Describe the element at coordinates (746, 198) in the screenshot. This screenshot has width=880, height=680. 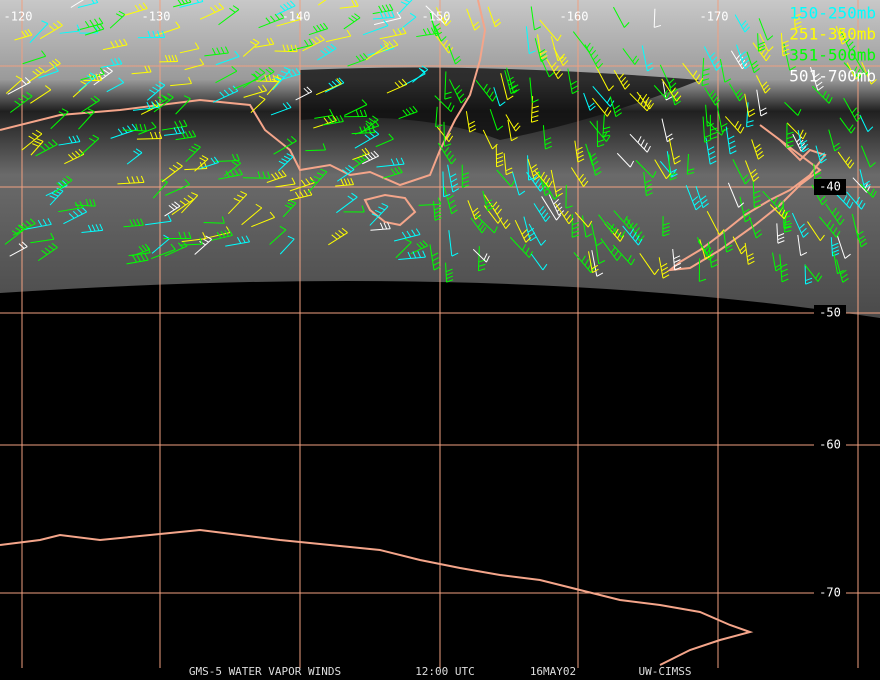
I see `new-zealand-coast` at that location.